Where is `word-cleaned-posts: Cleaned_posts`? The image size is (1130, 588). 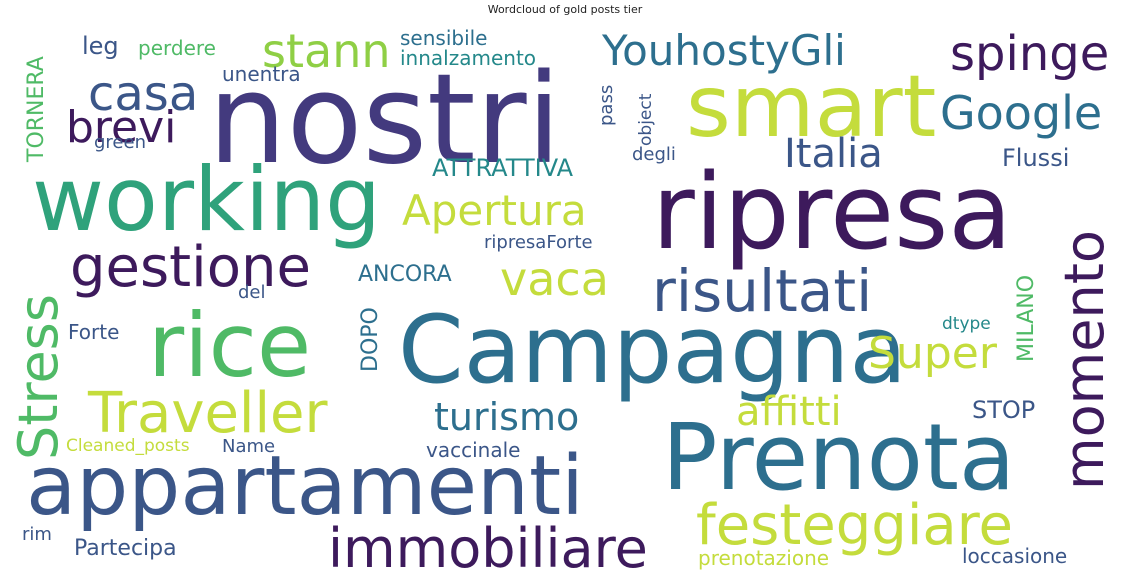
word-cleaned-posts: Cleaned_posts is located at coordinates (128, 446).